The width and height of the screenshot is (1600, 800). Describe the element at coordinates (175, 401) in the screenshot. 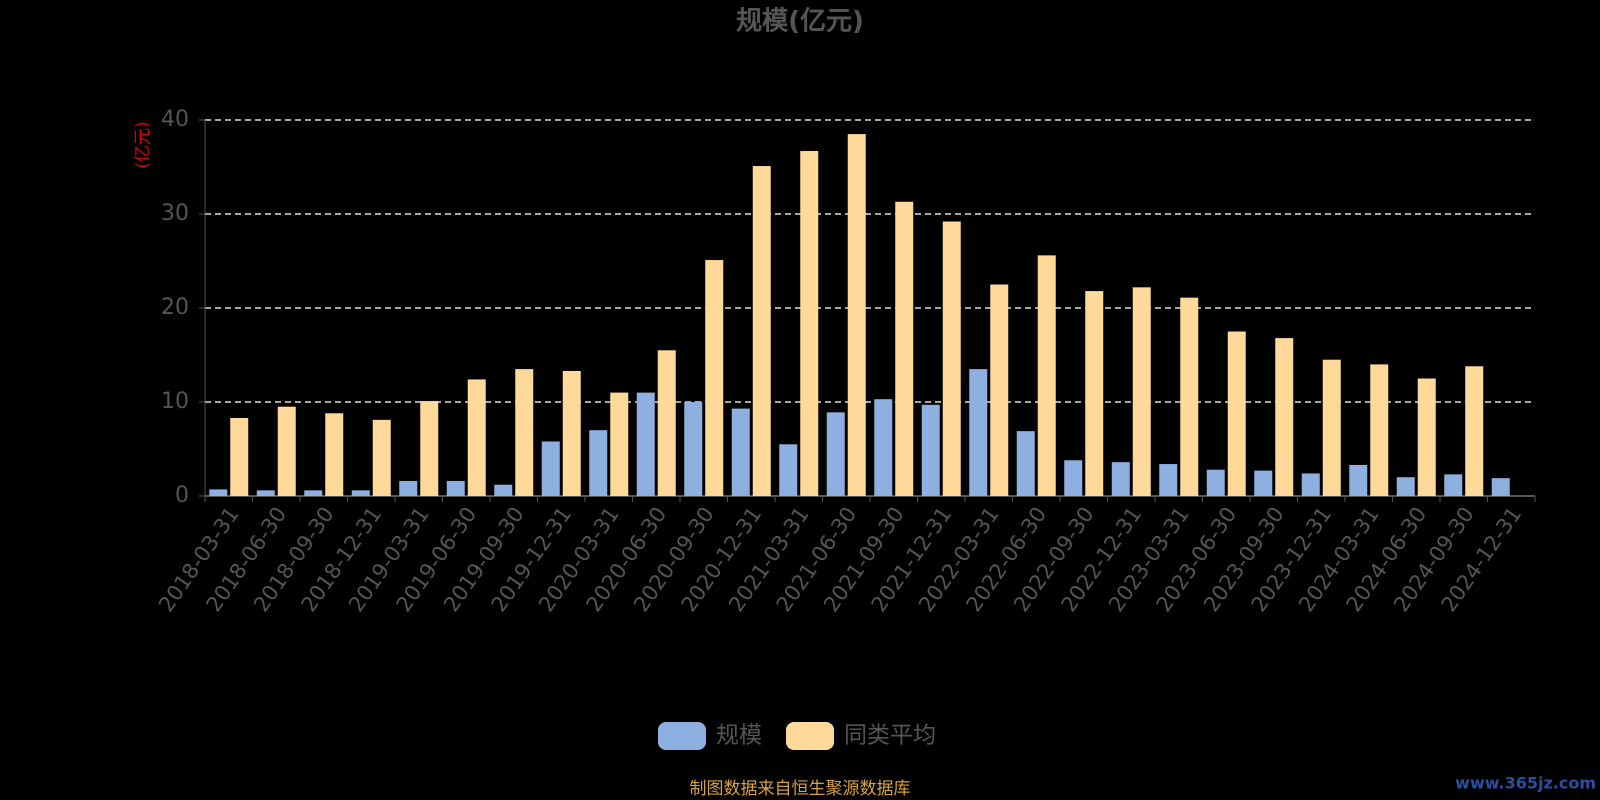

I see `y-tick-label: 10` at that location.